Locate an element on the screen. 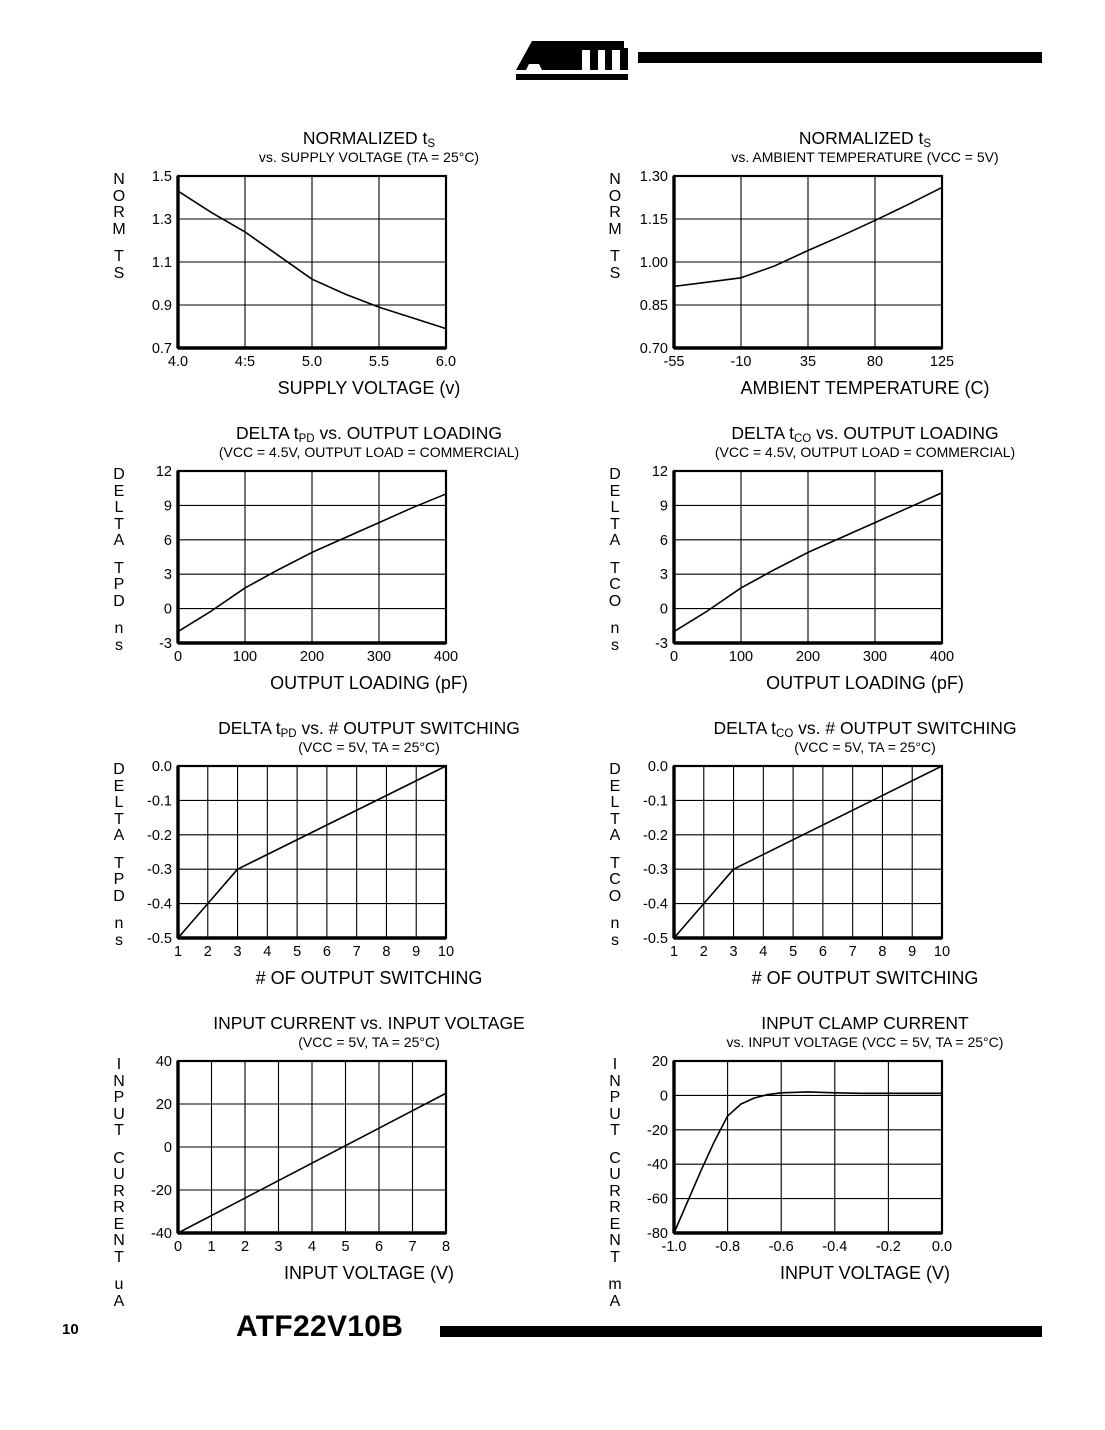 The image size is (1105, 1430). x-tick-label: 1 is located at coordinates (211, 1247).